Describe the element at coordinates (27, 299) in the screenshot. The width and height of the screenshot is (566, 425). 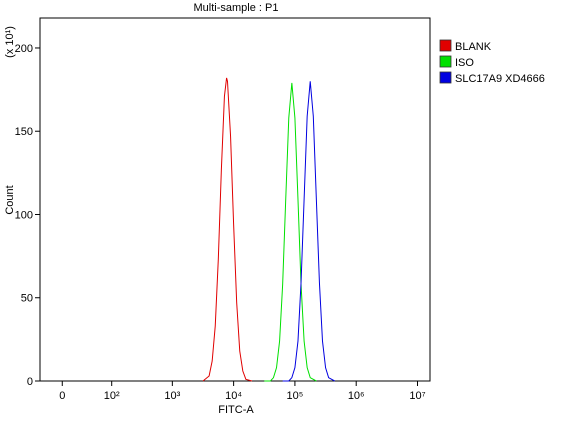
I see `y-tick-label: 50` at that location.